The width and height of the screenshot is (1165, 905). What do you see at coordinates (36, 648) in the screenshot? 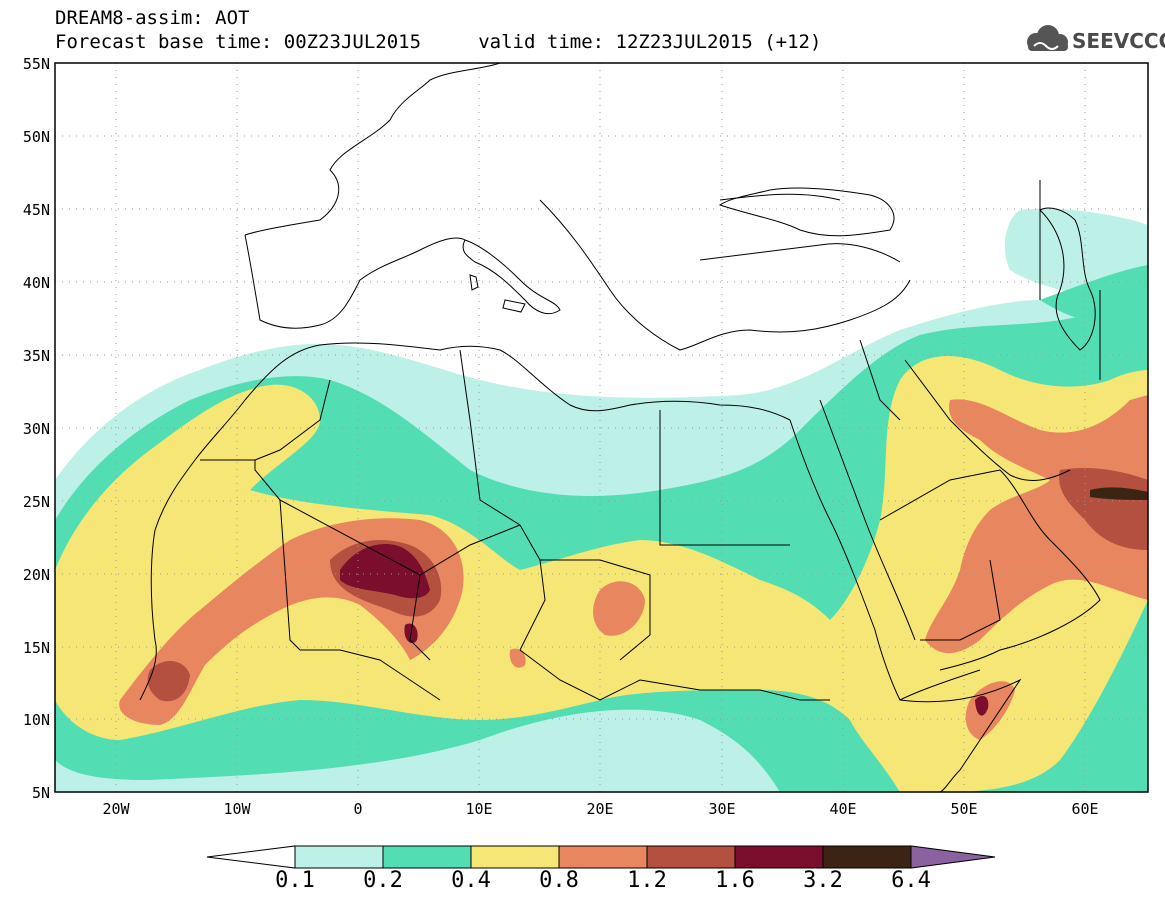
I see `lat-label-15n: 15N` at bounding box center [36, 648].